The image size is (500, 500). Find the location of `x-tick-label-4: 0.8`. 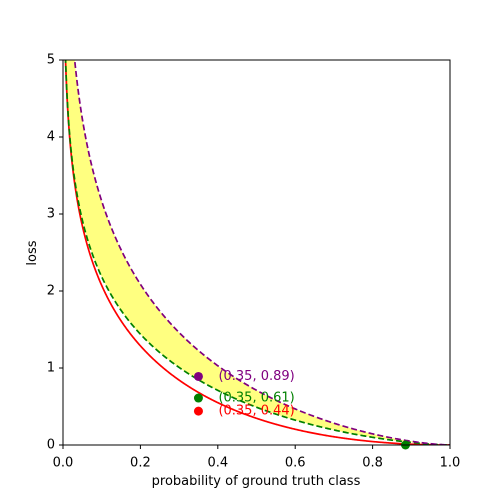

x-tick-label-4: 0.8 is located at coordinates (372, 463).